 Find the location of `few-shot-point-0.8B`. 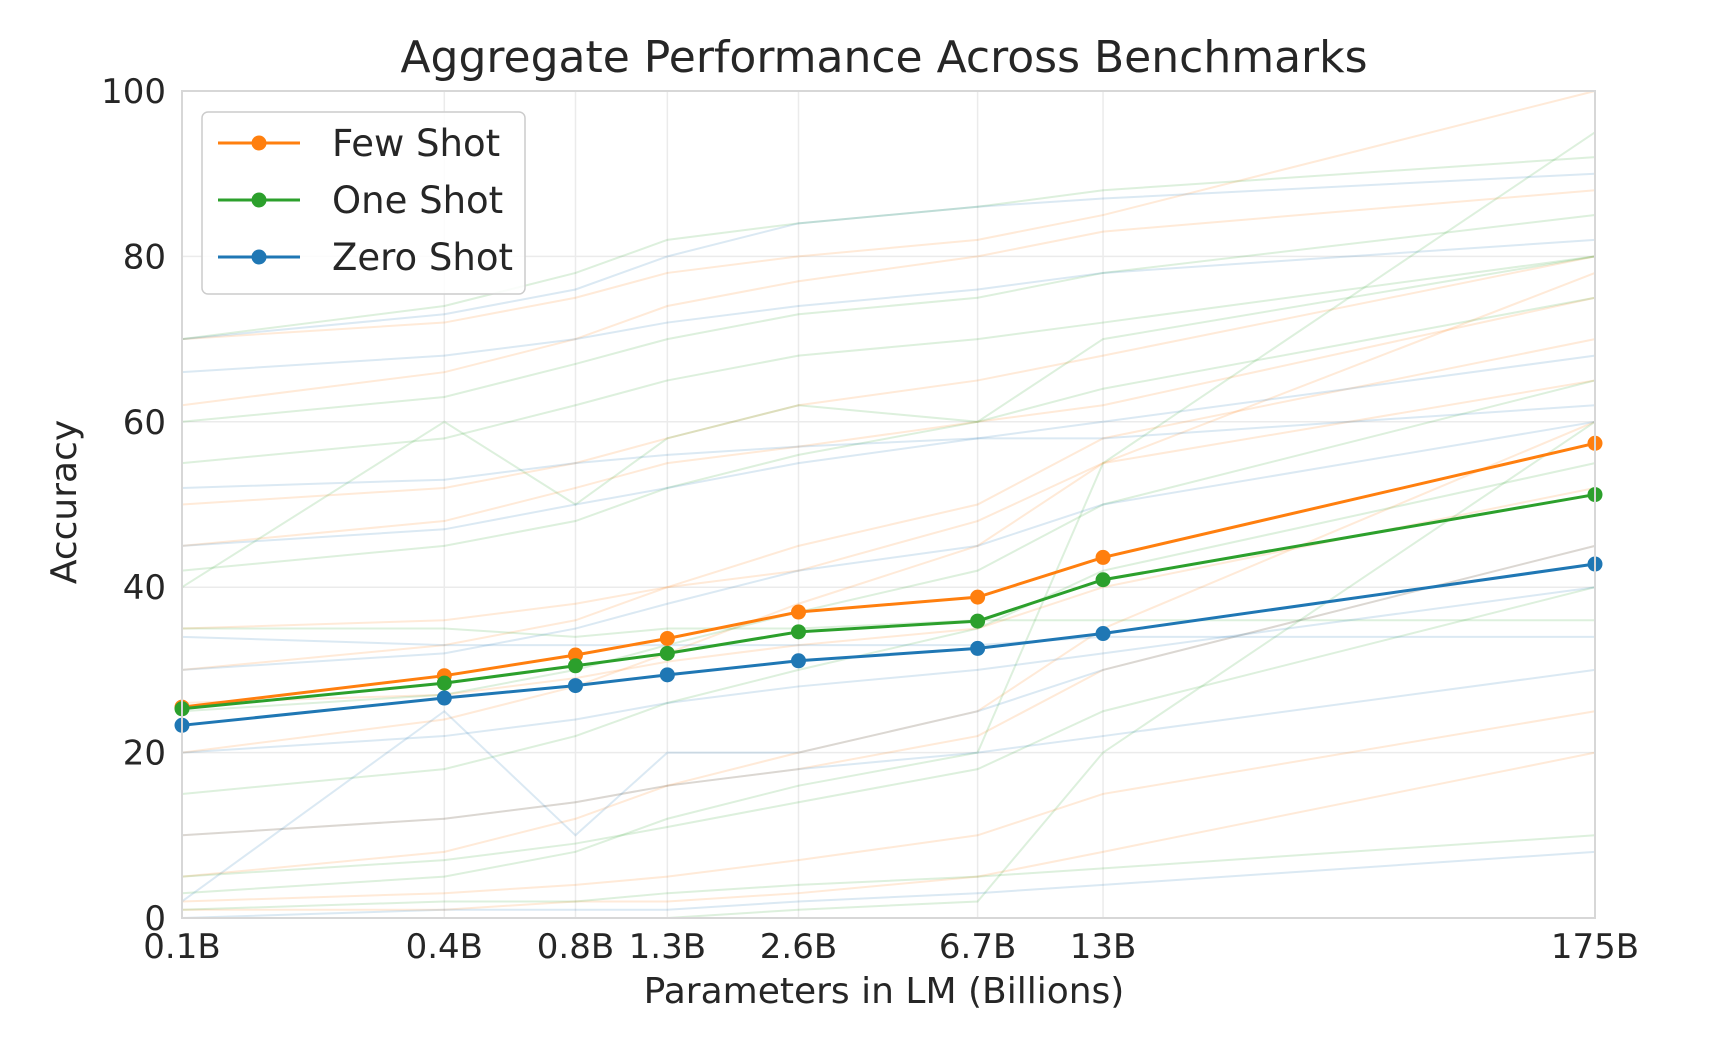

few-shot-point-0.8B is located at coordinates (575, 655).